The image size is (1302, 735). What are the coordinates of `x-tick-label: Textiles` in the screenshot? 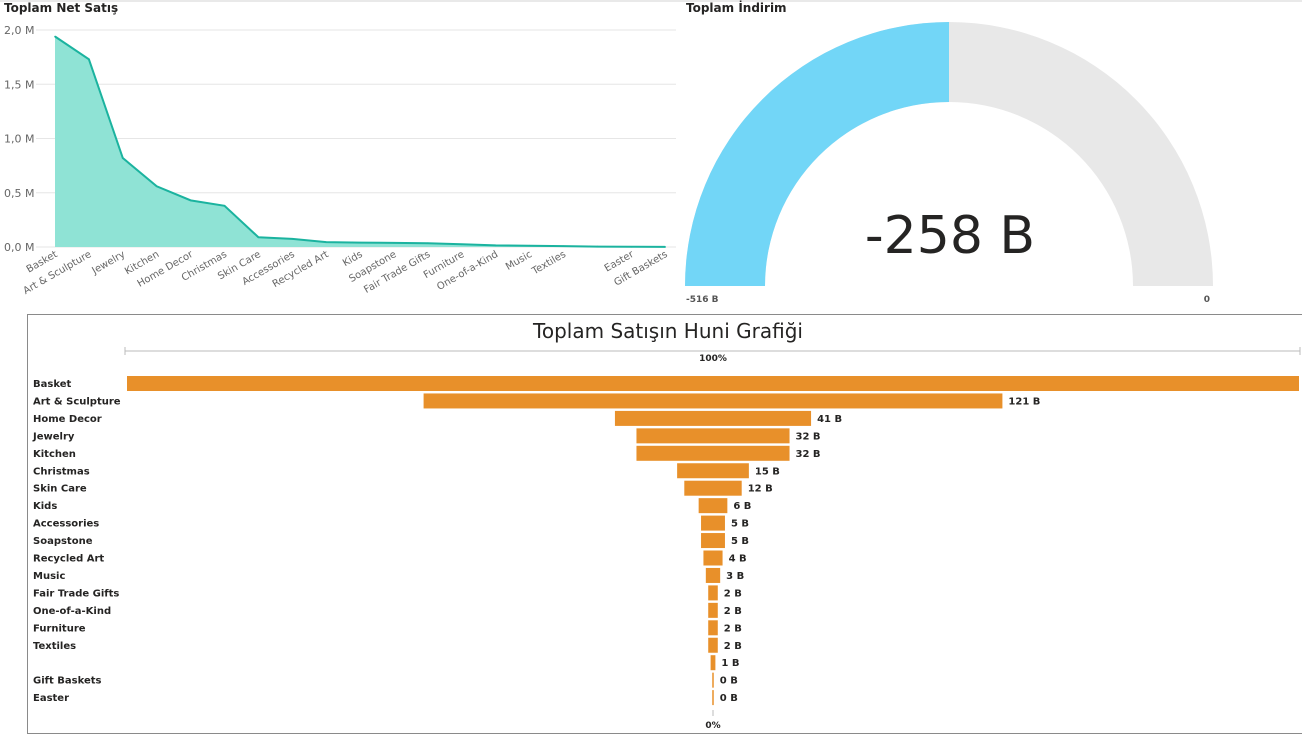 It's located at (548, 263).